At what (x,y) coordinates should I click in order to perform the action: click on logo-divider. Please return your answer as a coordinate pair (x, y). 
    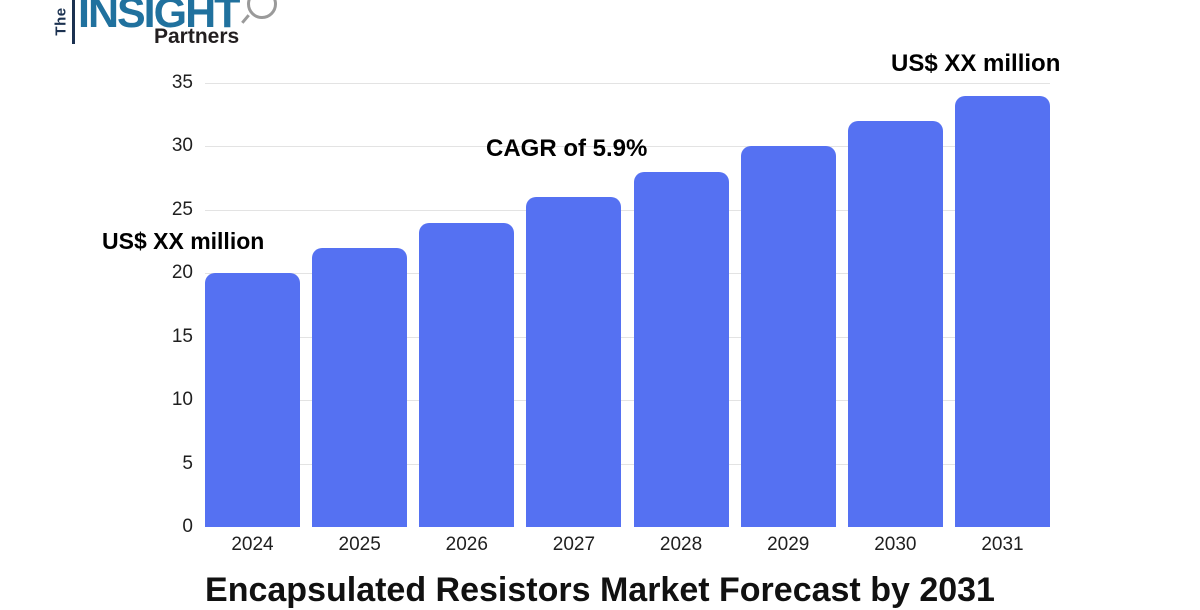
    Looking at the image, I should click on (73, 22).